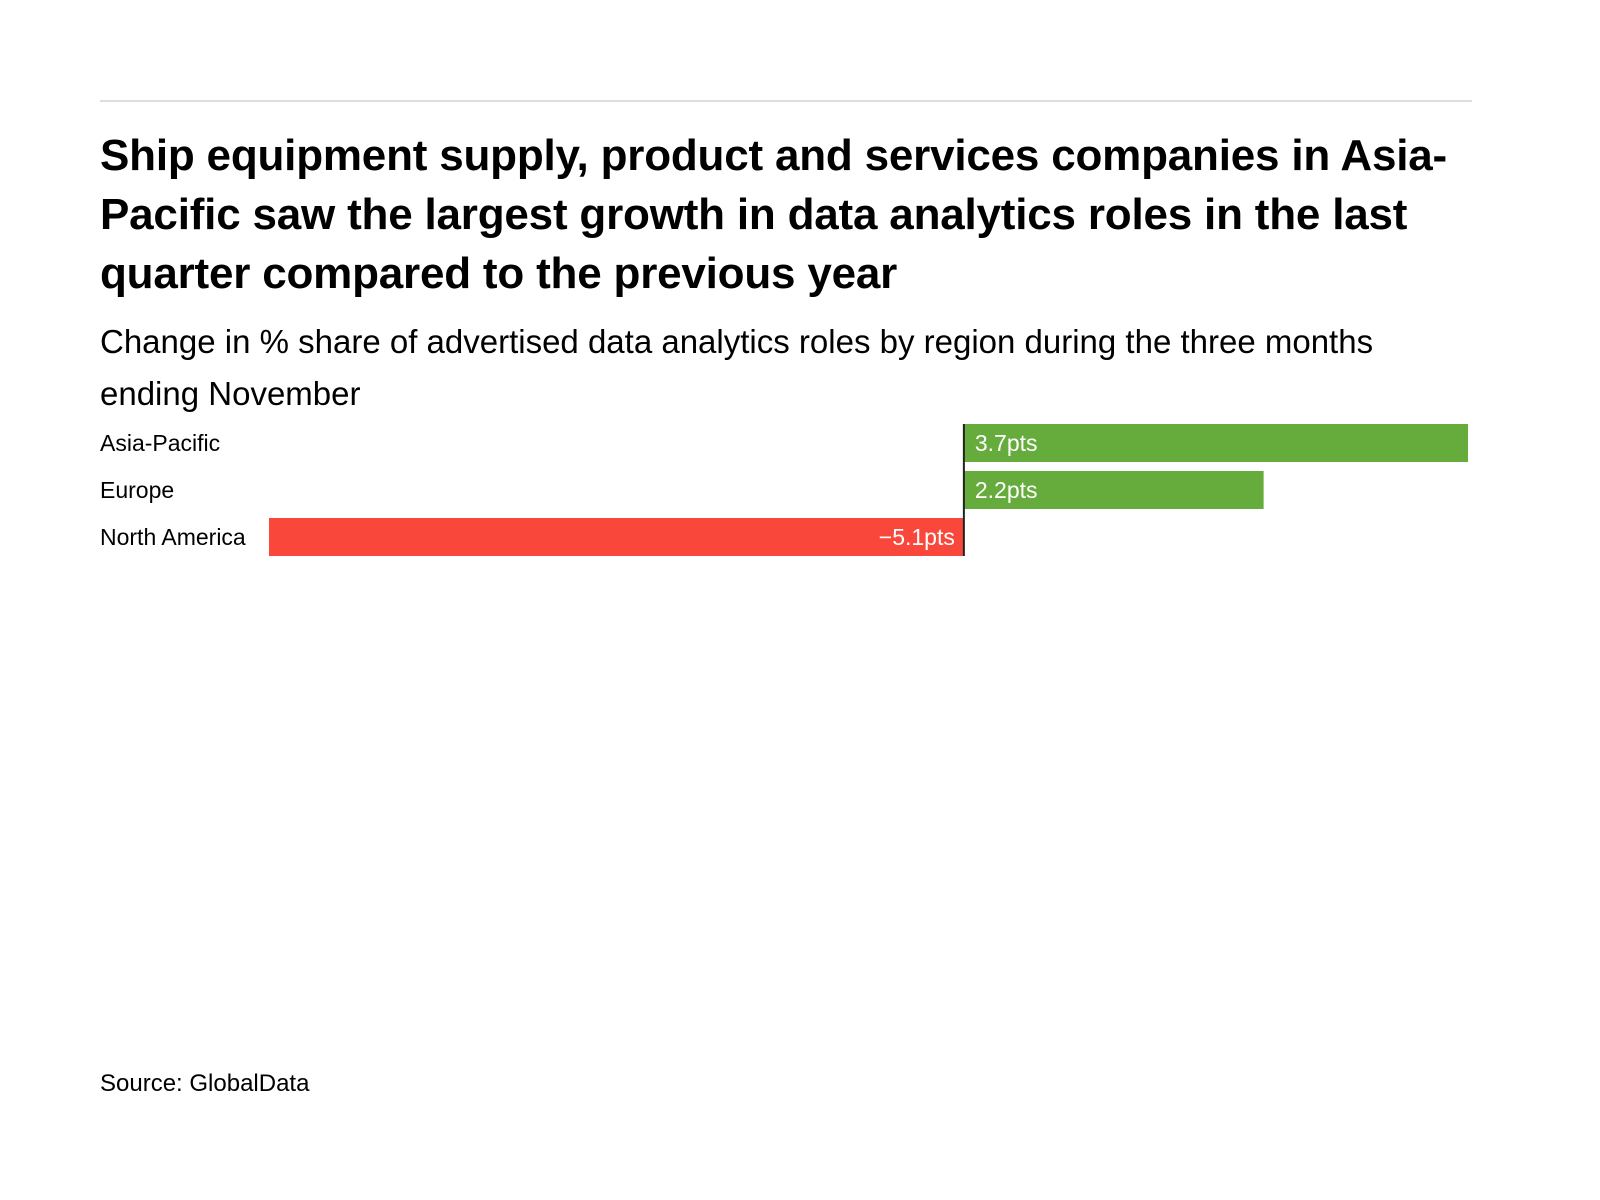  What do you see at coordinates (205, 1083) in the screenshot?
I see `source-note: Source: GlobalData` at bounding box center [205, 1083].